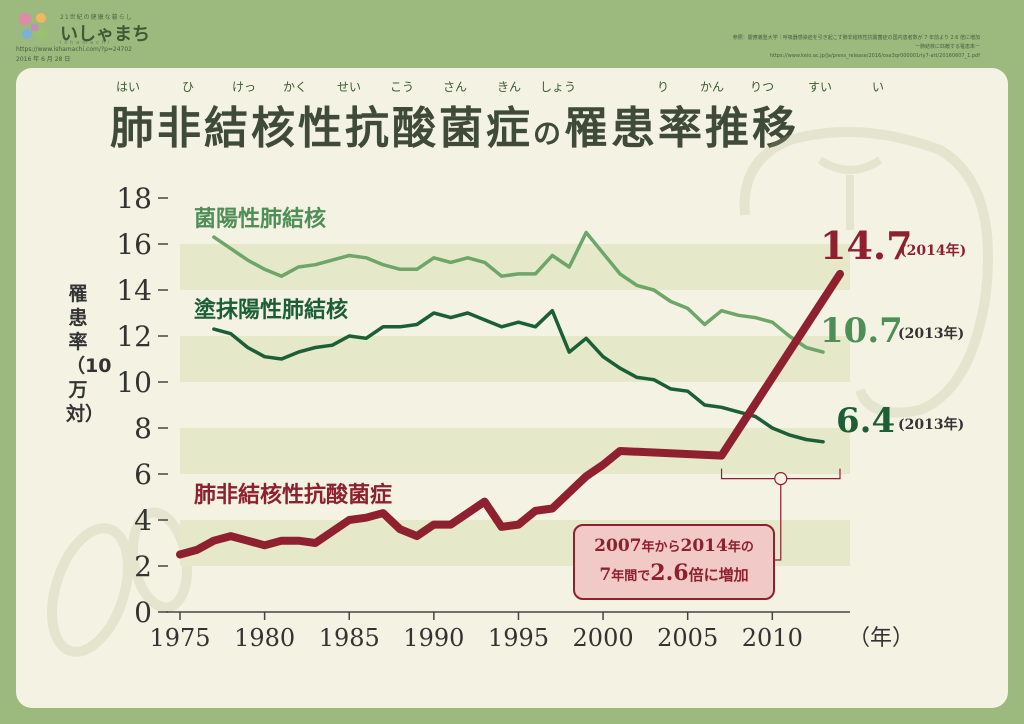 Image resolution: width=1024 pixels, height=724 pixels. Describe the element at coordinates (90, 590) in the screenshot. I see `bacteria-icon` at that location.